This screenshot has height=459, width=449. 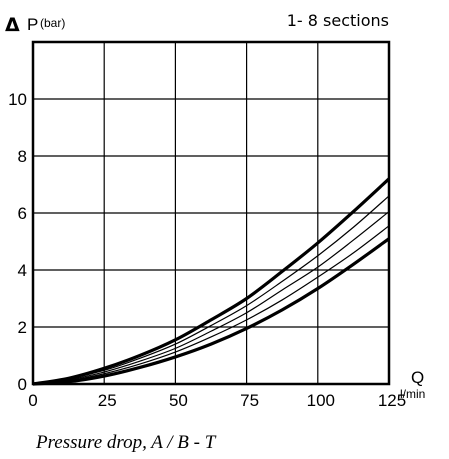 I want to click on chart-caption: Pressure drop, A / B - T, so click(x=126, y=442).